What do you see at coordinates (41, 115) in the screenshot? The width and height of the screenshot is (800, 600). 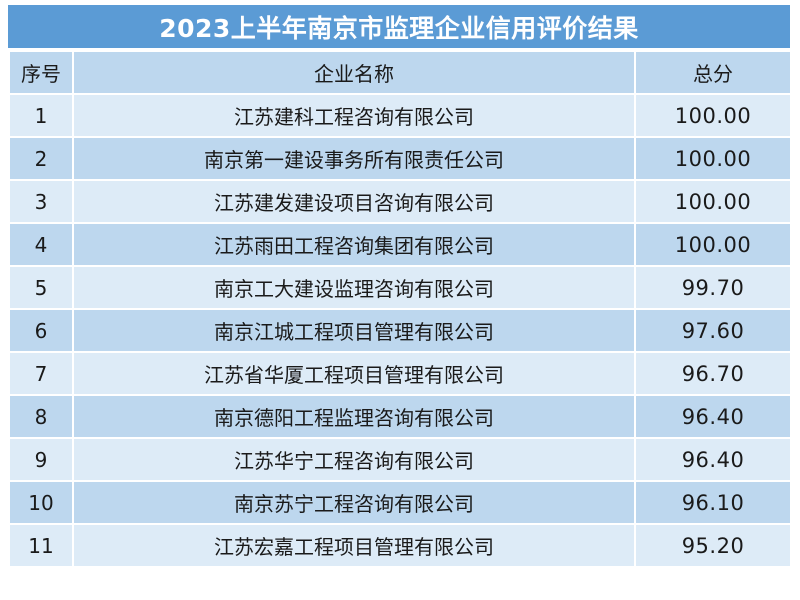 I see `cell-index: 1` at bounding box center [41, 115].